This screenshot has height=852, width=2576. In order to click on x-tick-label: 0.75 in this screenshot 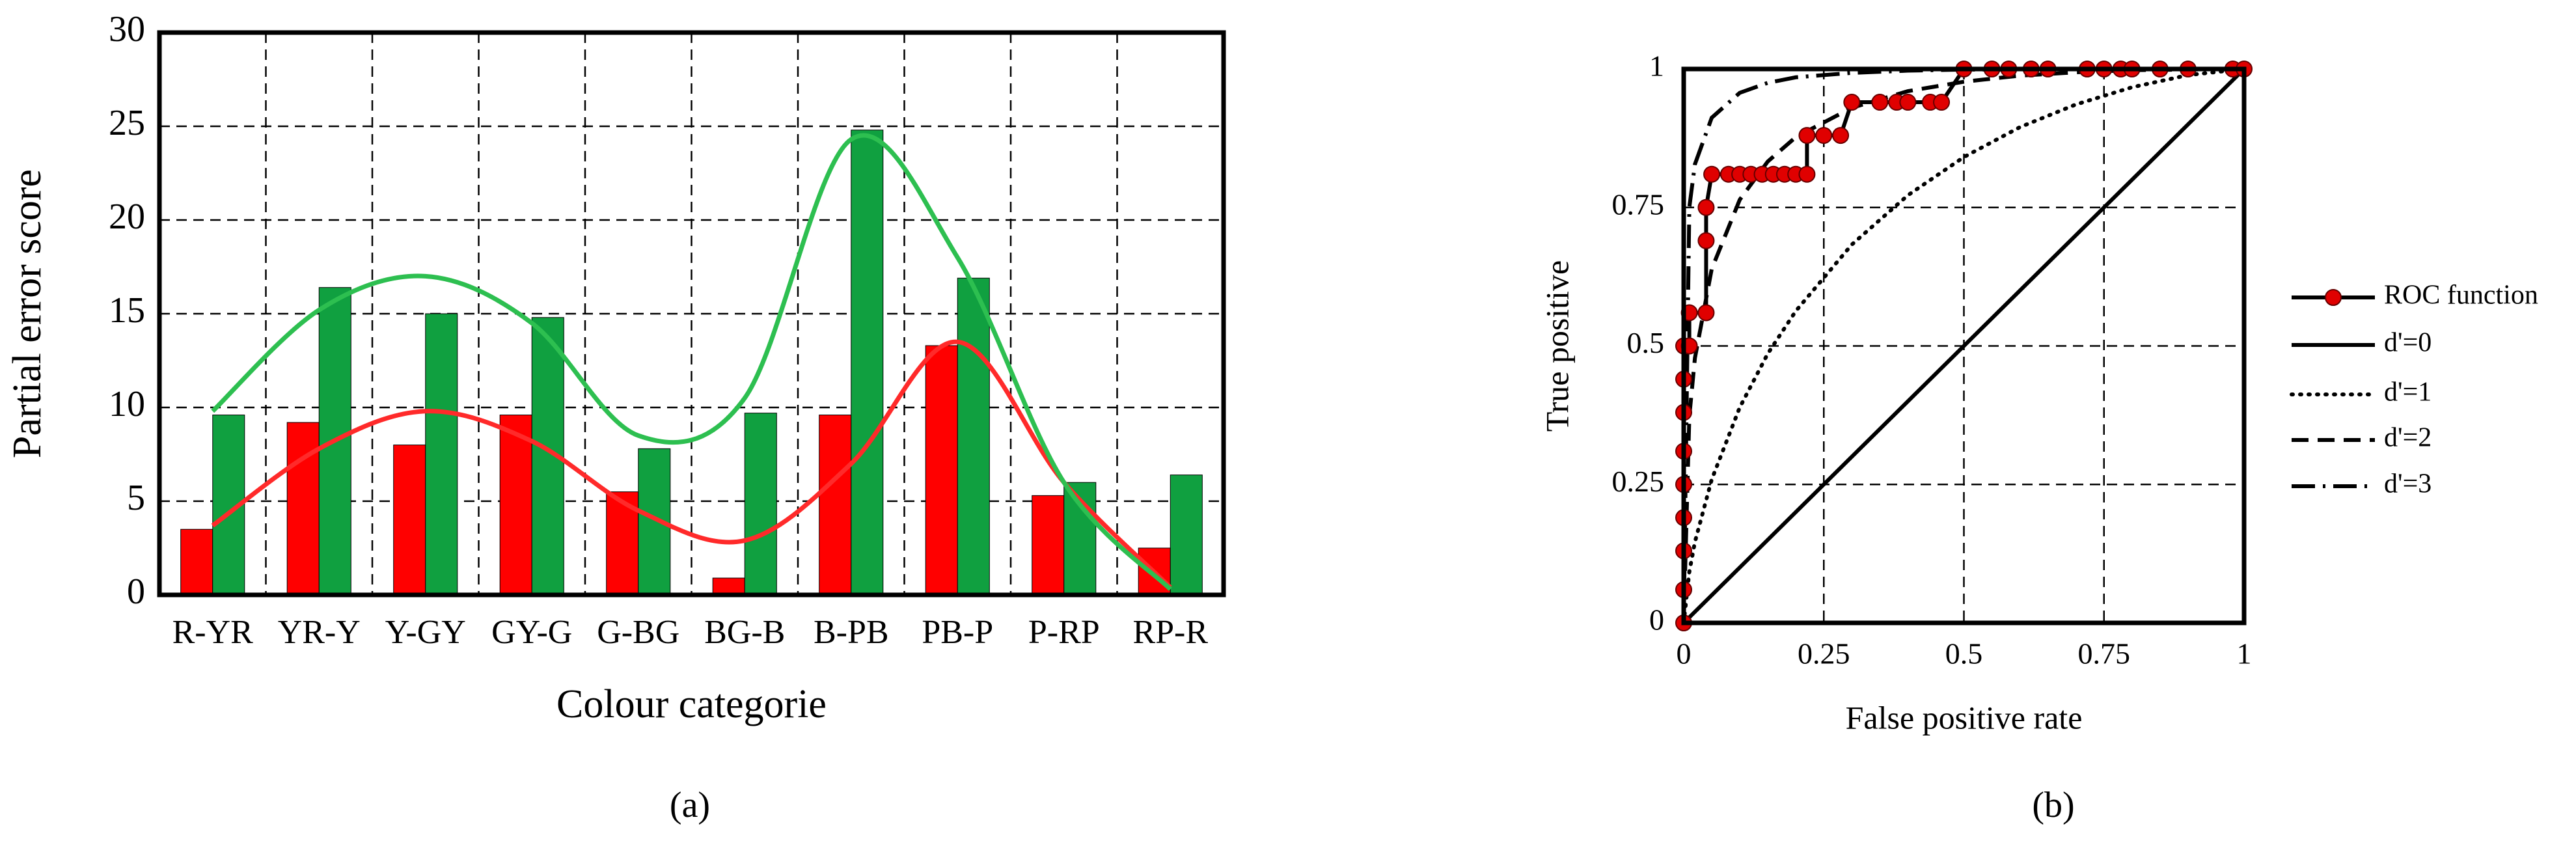, I will do `click(2105, 653)`.